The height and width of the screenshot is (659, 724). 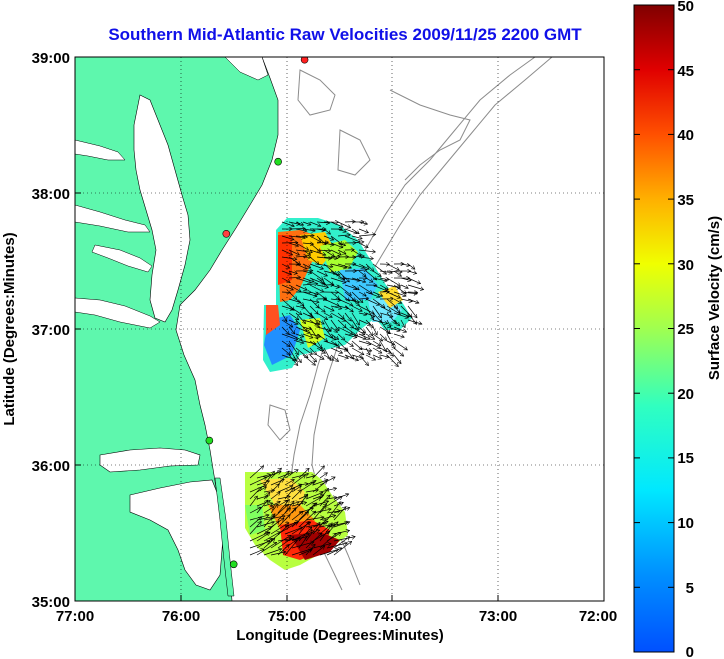 I want to click on albemarle-sound, so click(x=150, y=460).